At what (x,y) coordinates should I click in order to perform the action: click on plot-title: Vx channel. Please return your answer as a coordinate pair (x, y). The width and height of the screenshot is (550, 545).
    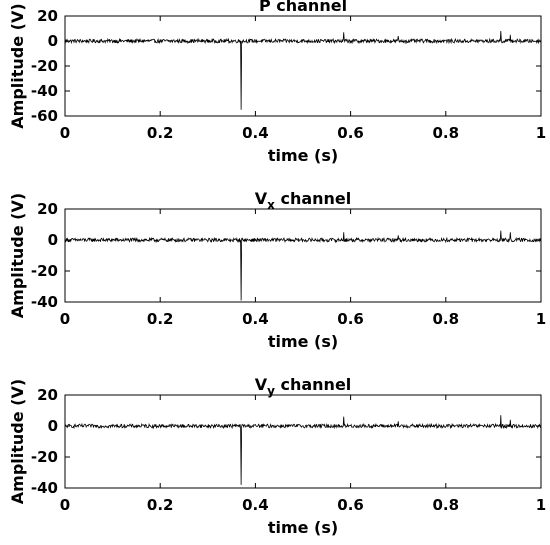
    Looking at the image, I should click on (303, 200).